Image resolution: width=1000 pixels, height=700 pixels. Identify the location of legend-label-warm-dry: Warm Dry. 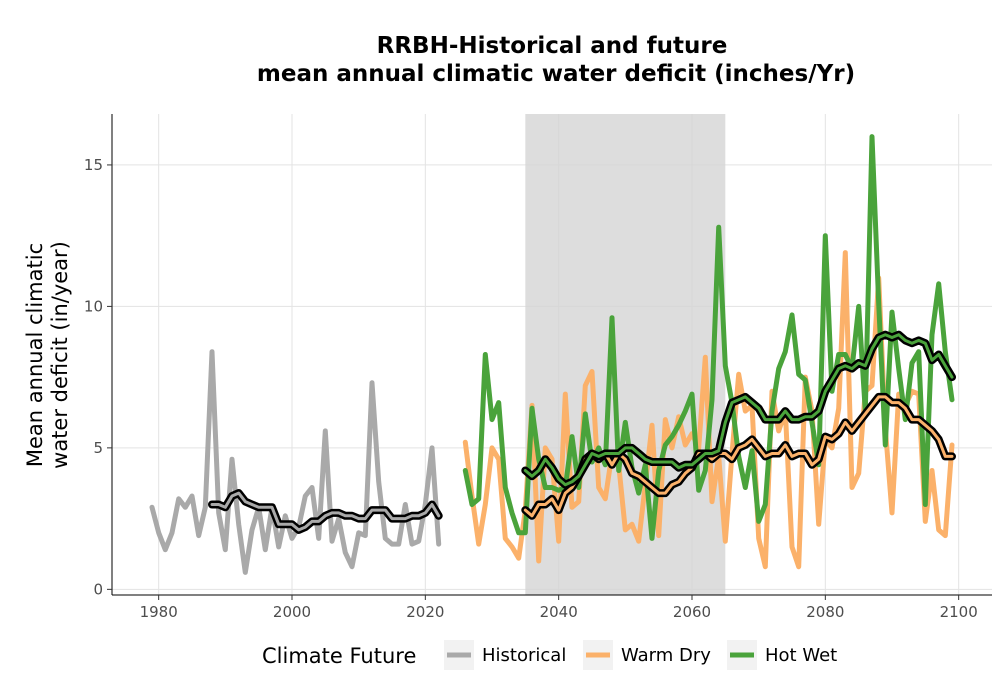
(666, 655).